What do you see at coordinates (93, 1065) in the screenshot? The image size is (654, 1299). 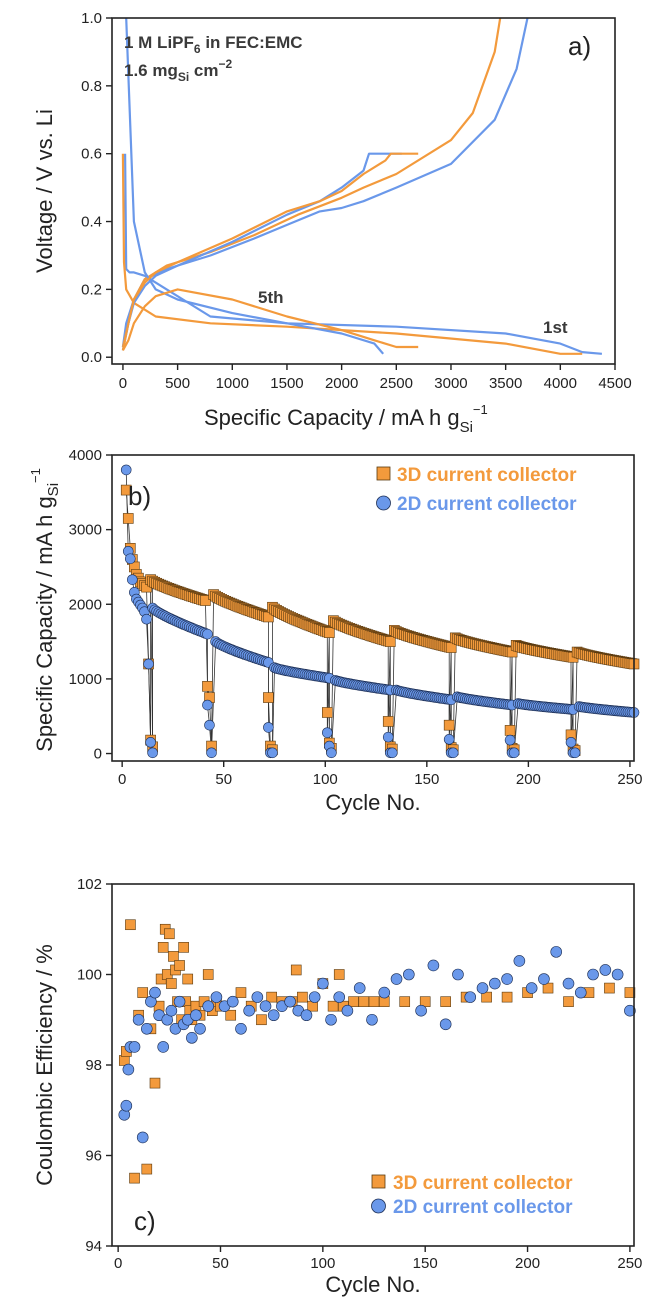 I see `c-y-tick-label: 98` at bounding box center [93, 1065].